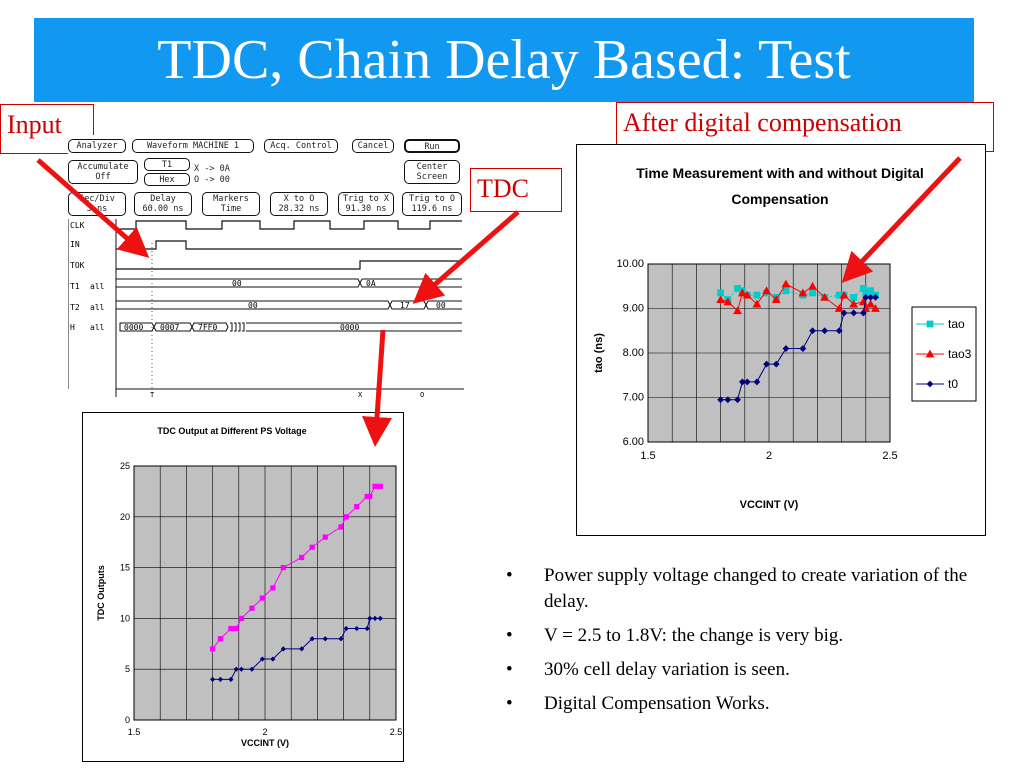  I want to click on cancel-button: Cancel, so click(373, 146).